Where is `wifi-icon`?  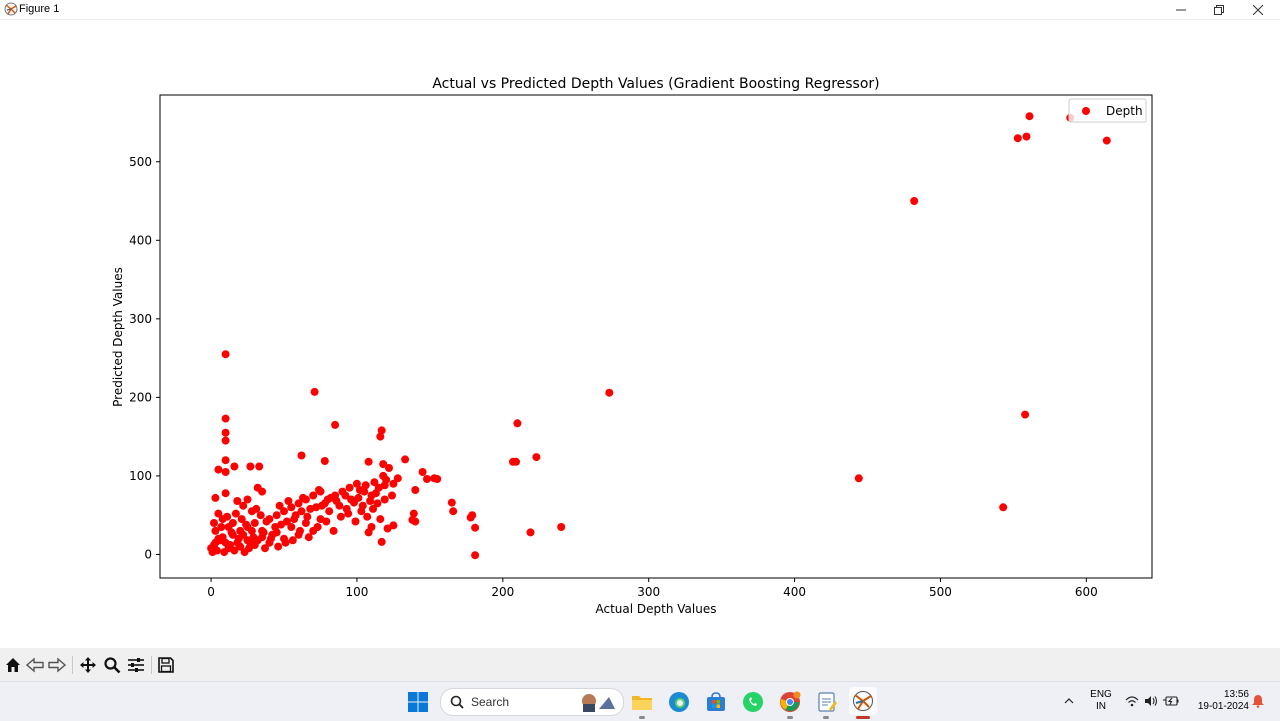 wifi-icon is located at coordinates (1132, 701).